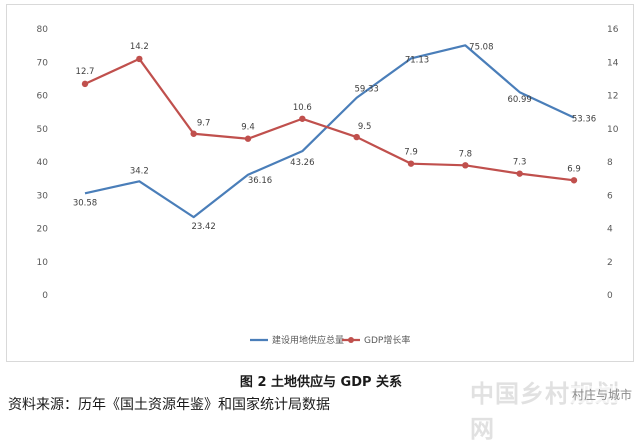  Describe the element at coordinates (43, 230) in the screenshot. I see `left-axis-tick-label: 20` at that location.